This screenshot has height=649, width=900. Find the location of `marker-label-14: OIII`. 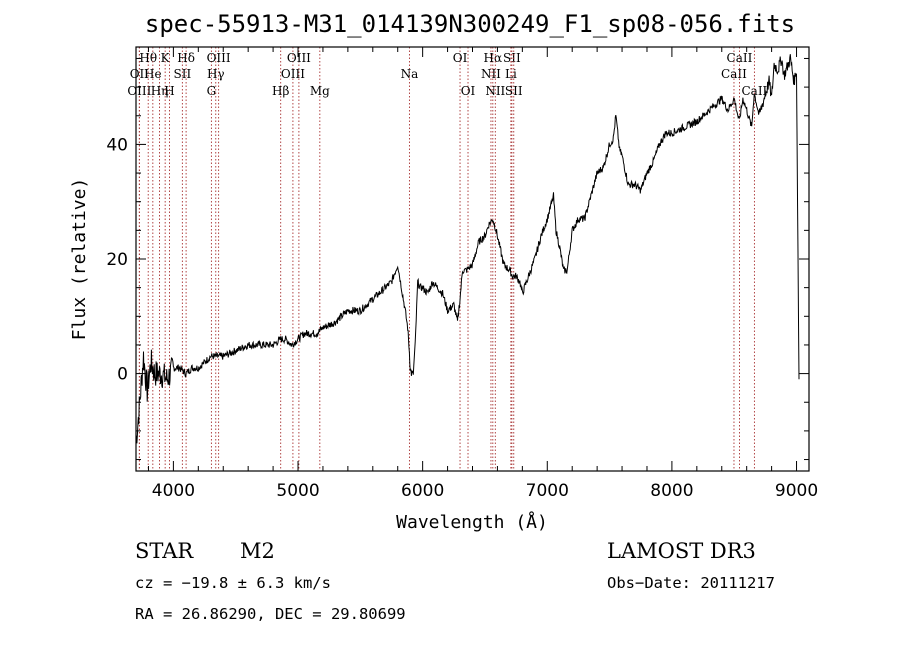

marker-label-14: OIII is located at coordinates (299, 58).